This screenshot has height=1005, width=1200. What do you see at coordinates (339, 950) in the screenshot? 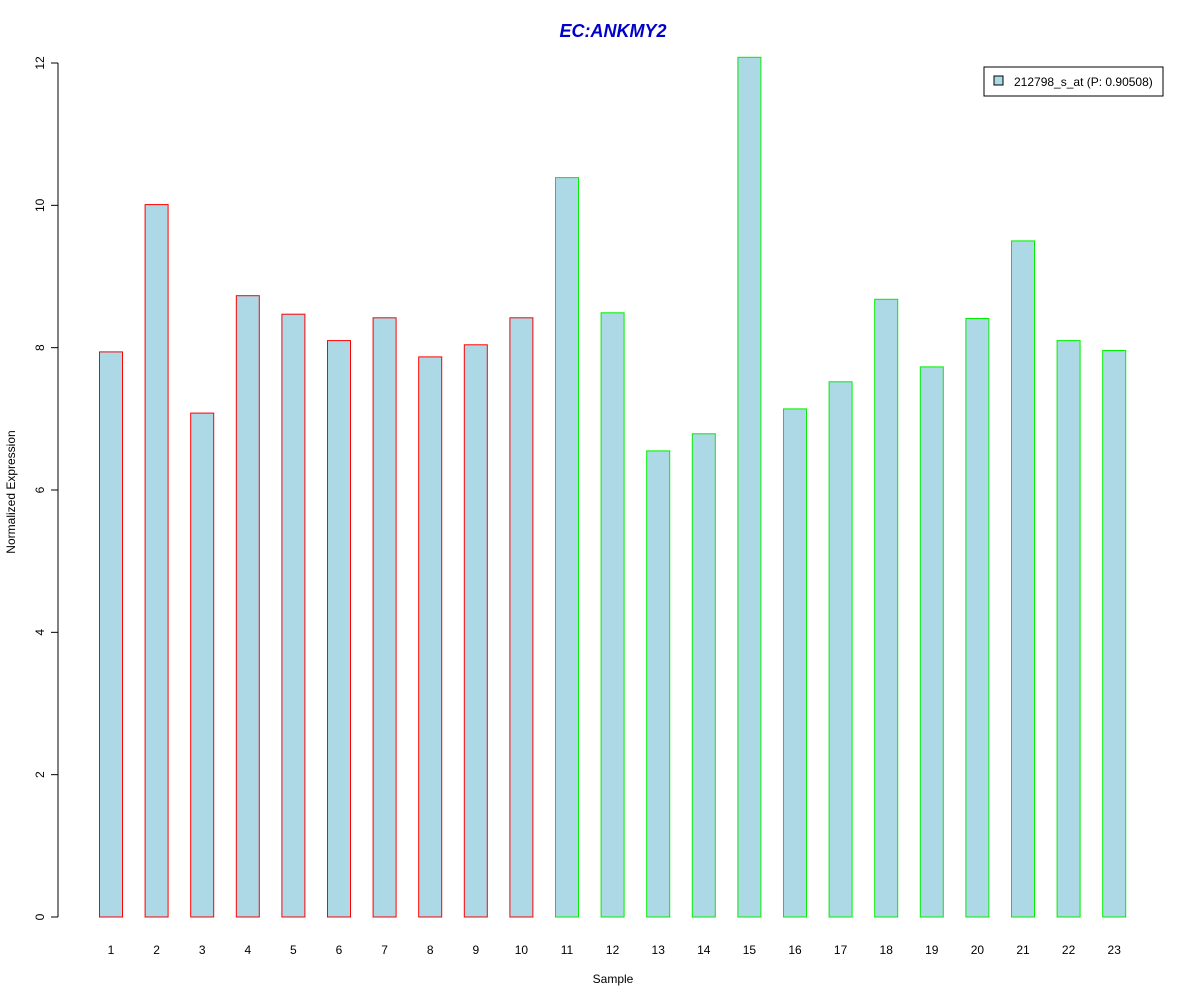
I see `x-tick-label: 6` at bounding box center [339, 950].